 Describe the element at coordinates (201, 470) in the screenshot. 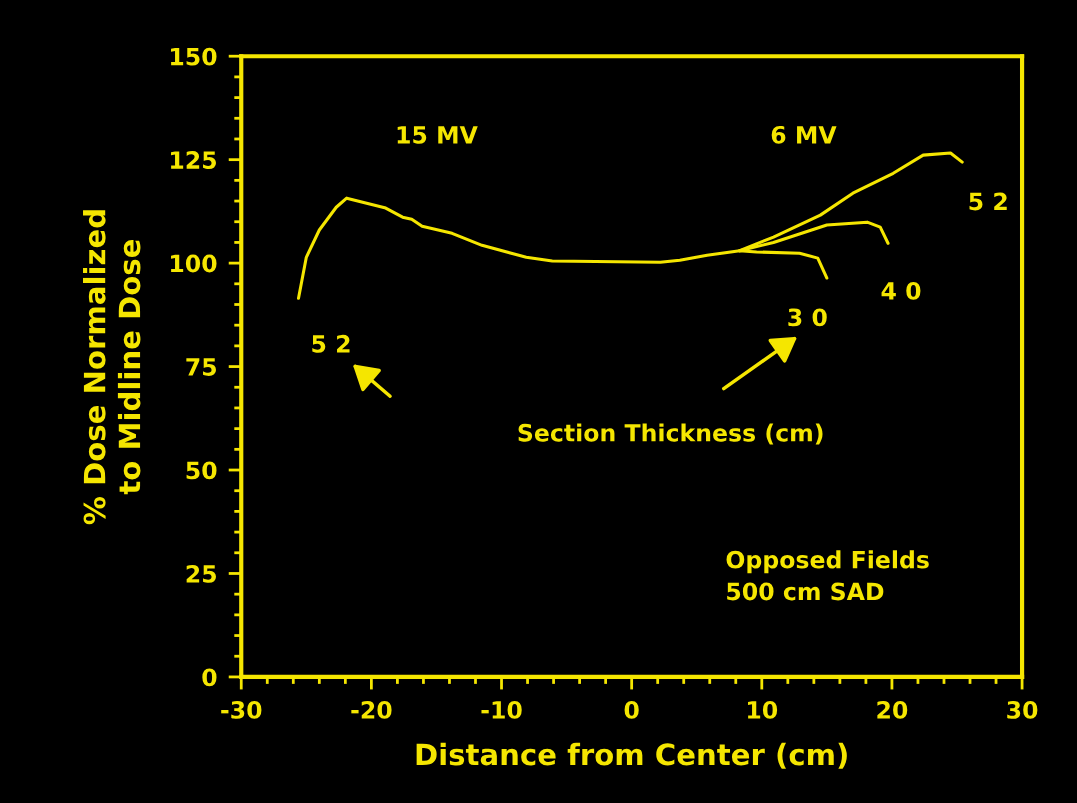

I see `y-tick-label: 50` at that location.